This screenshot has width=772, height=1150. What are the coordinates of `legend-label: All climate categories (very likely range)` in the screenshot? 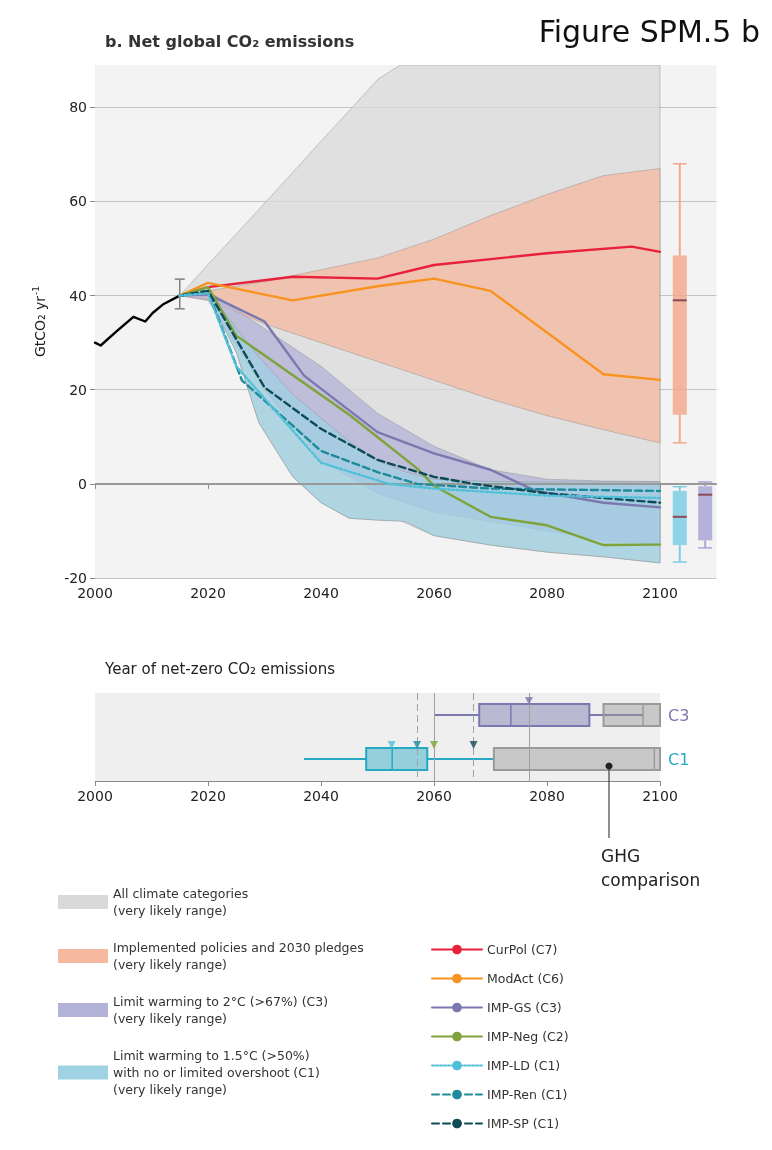 It's located at (181, 902).